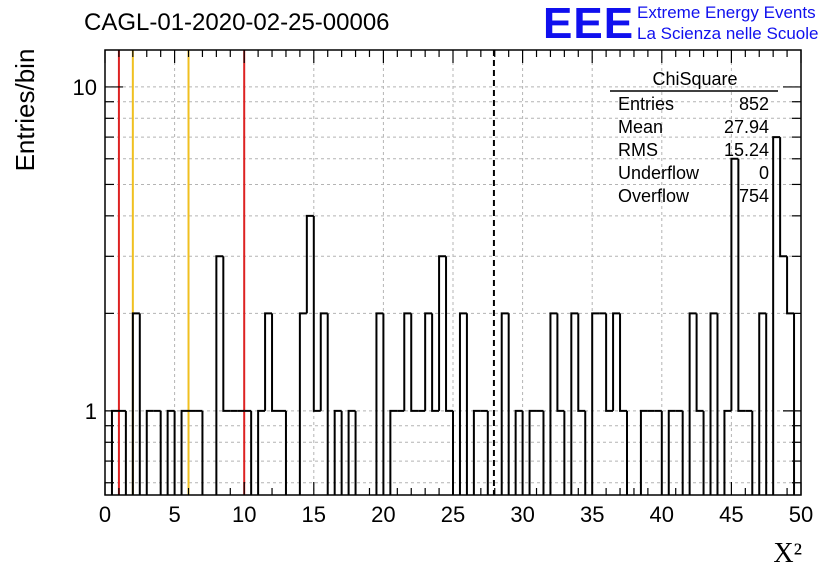  I want to click on stats-value: 15.24, so click(746, 150).